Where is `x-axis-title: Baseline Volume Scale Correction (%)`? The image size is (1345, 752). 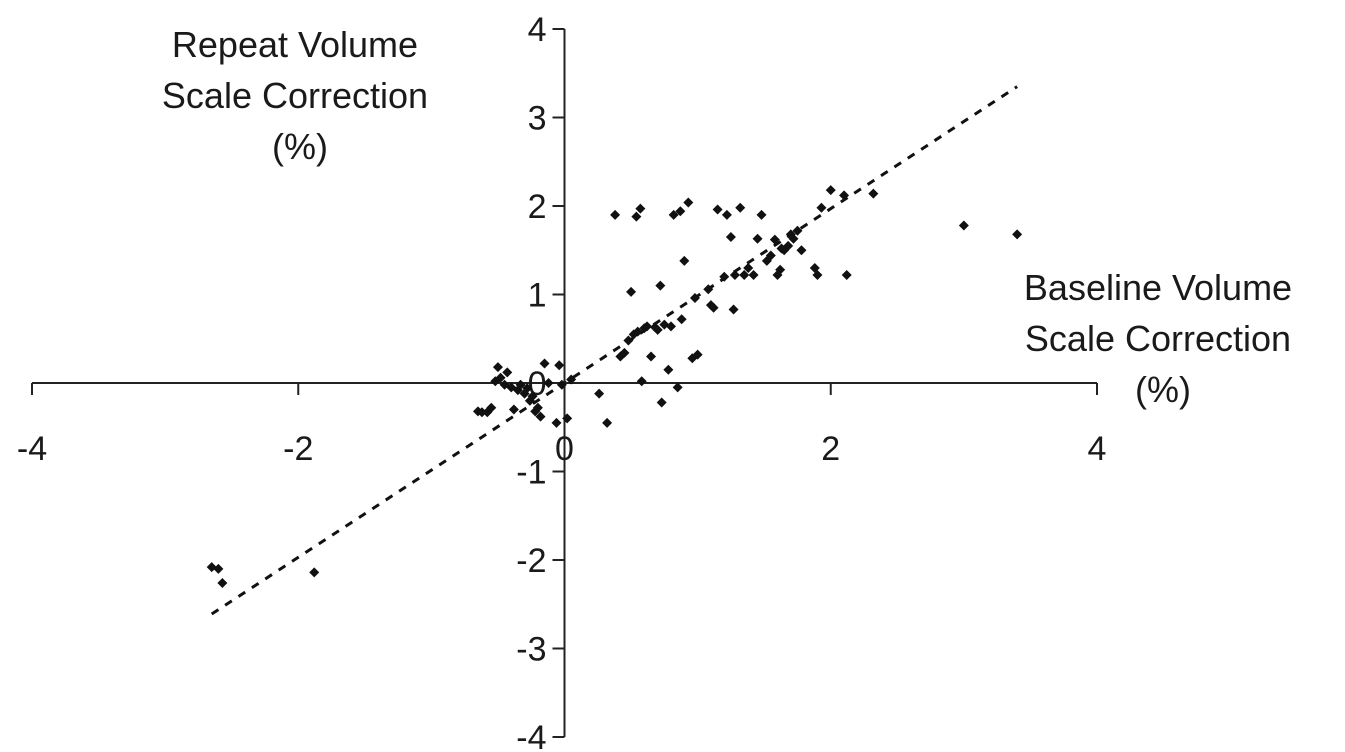 x-axis-title: Baseline Volume Scale Correction (%) is located at coordinates (1163, 338).